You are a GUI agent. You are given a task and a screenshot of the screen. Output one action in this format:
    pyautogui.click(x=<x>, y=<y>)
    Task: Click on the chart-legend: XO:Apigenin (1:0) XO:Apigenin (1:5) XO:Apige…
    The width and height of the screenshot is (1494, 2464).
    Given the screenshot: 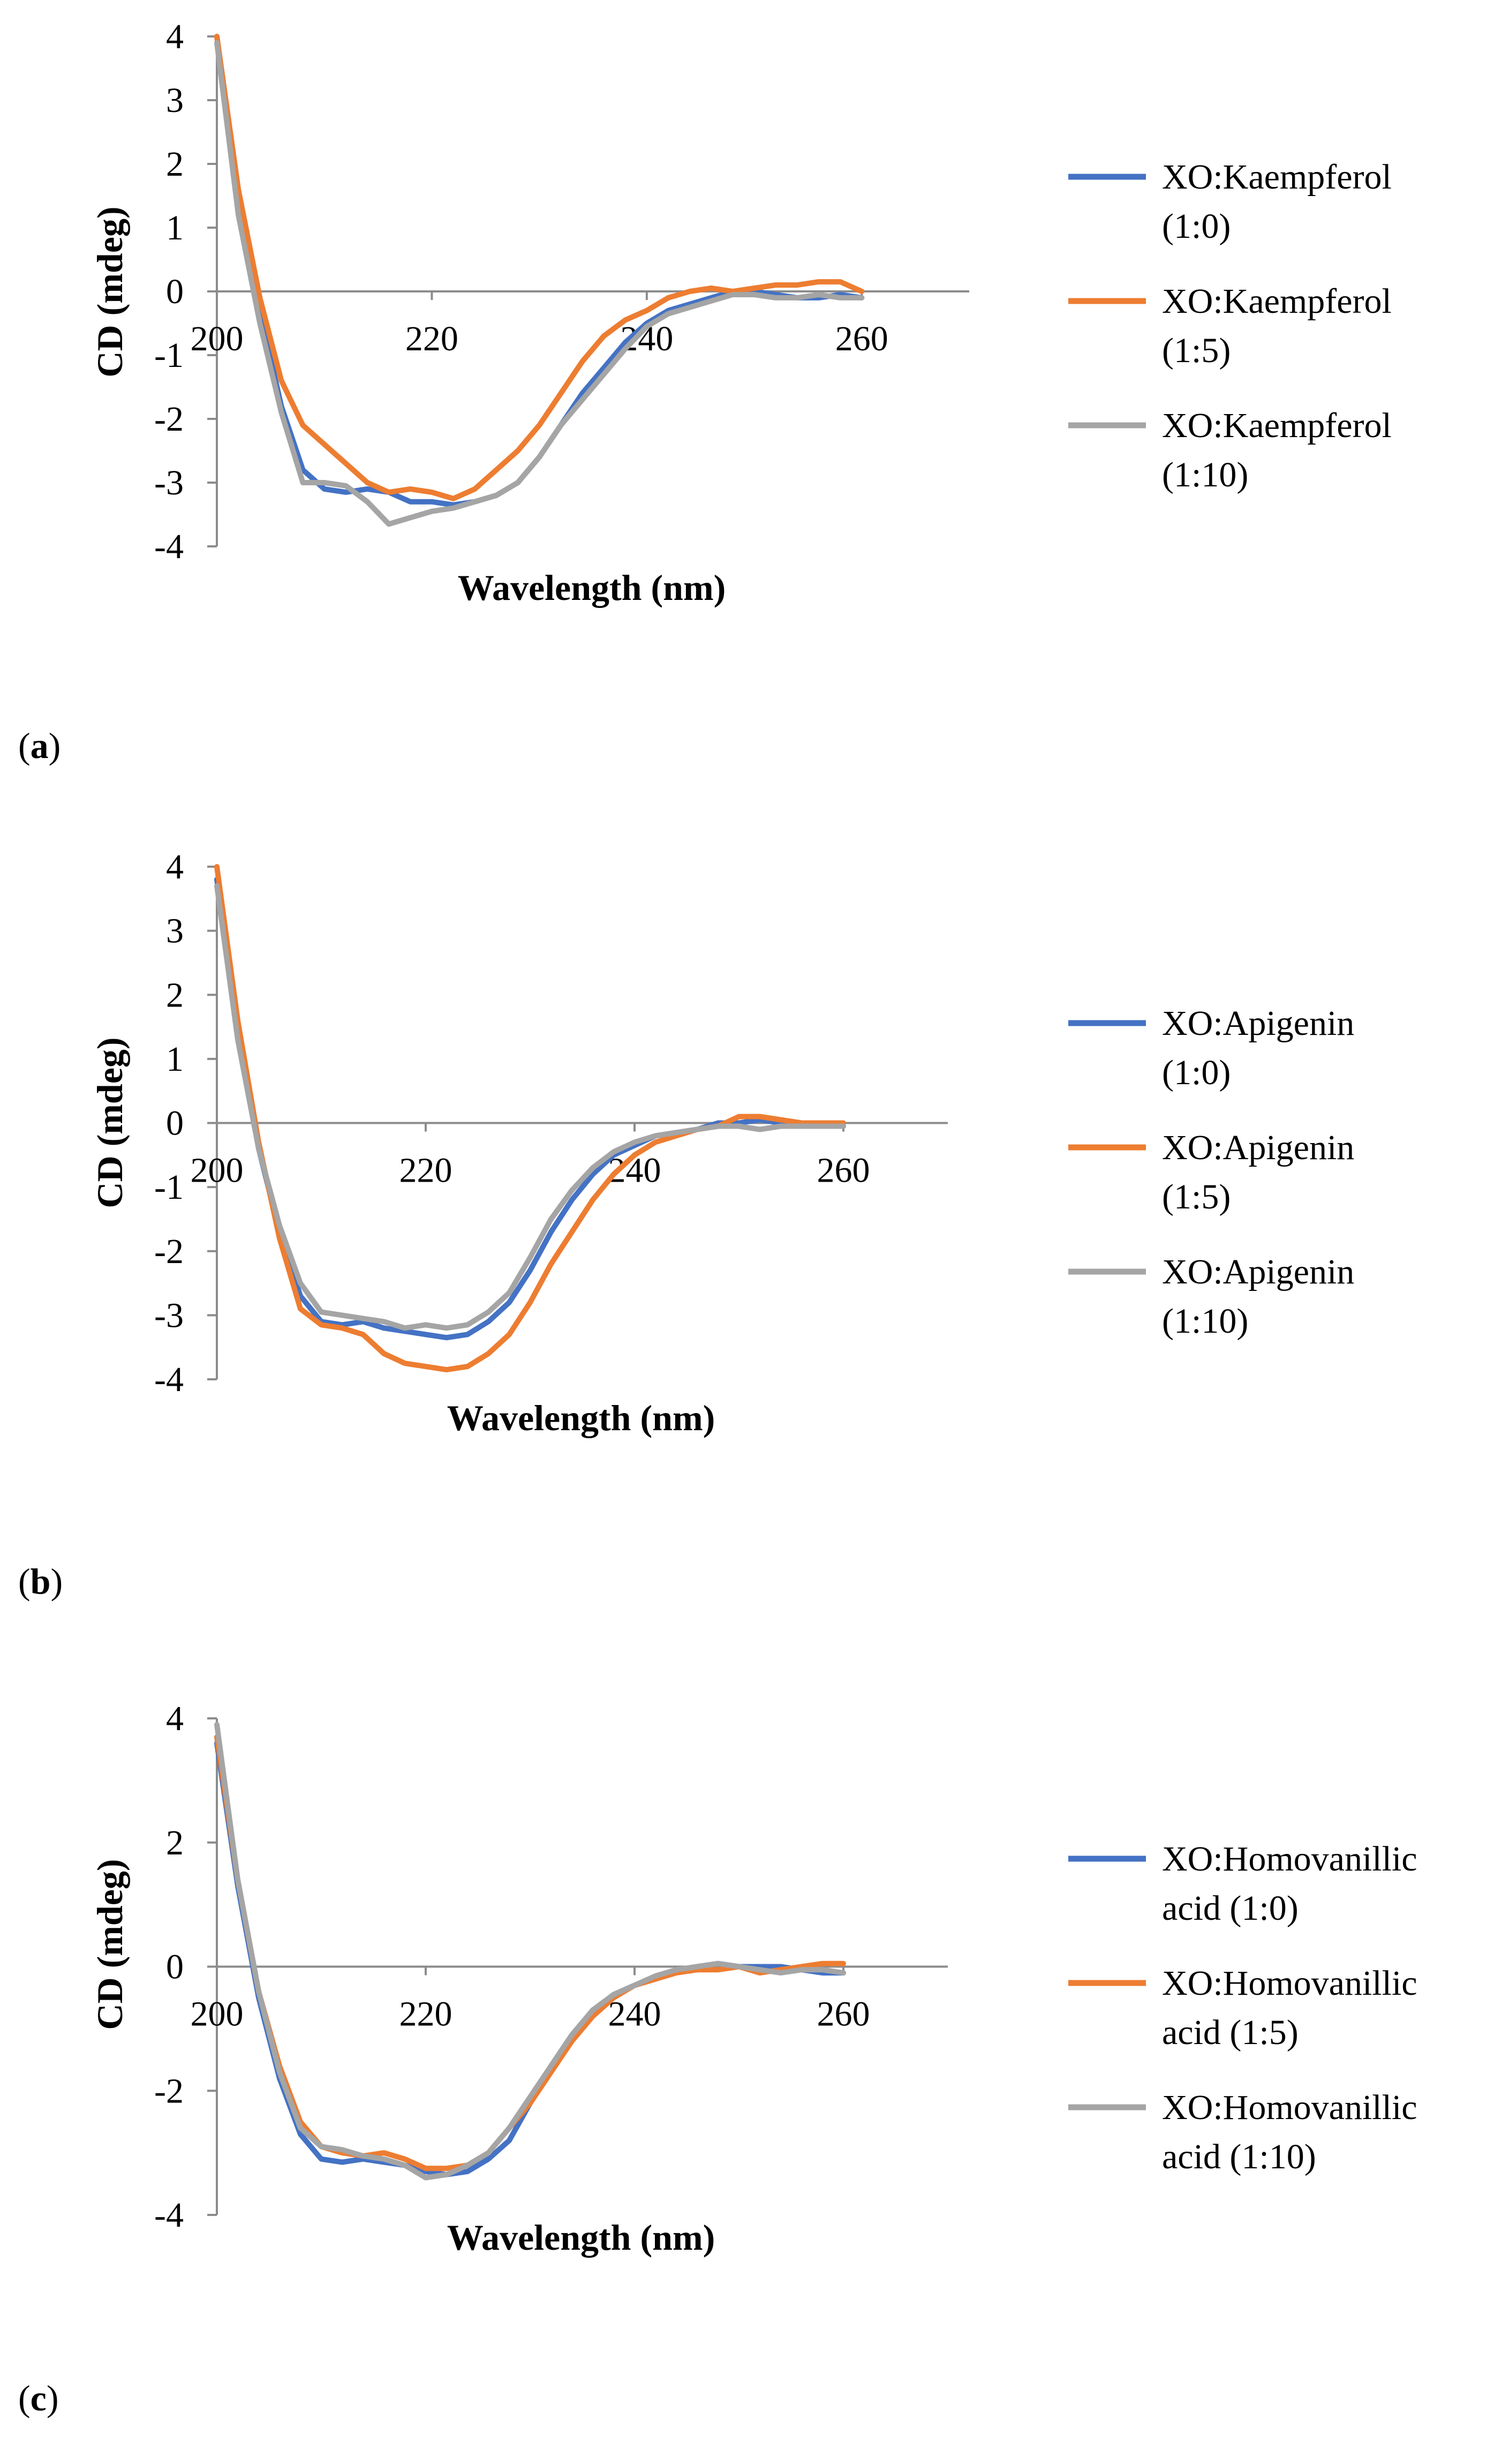 What is the action you would take?
    pyautogui.click(x=1211, y=1172)
    